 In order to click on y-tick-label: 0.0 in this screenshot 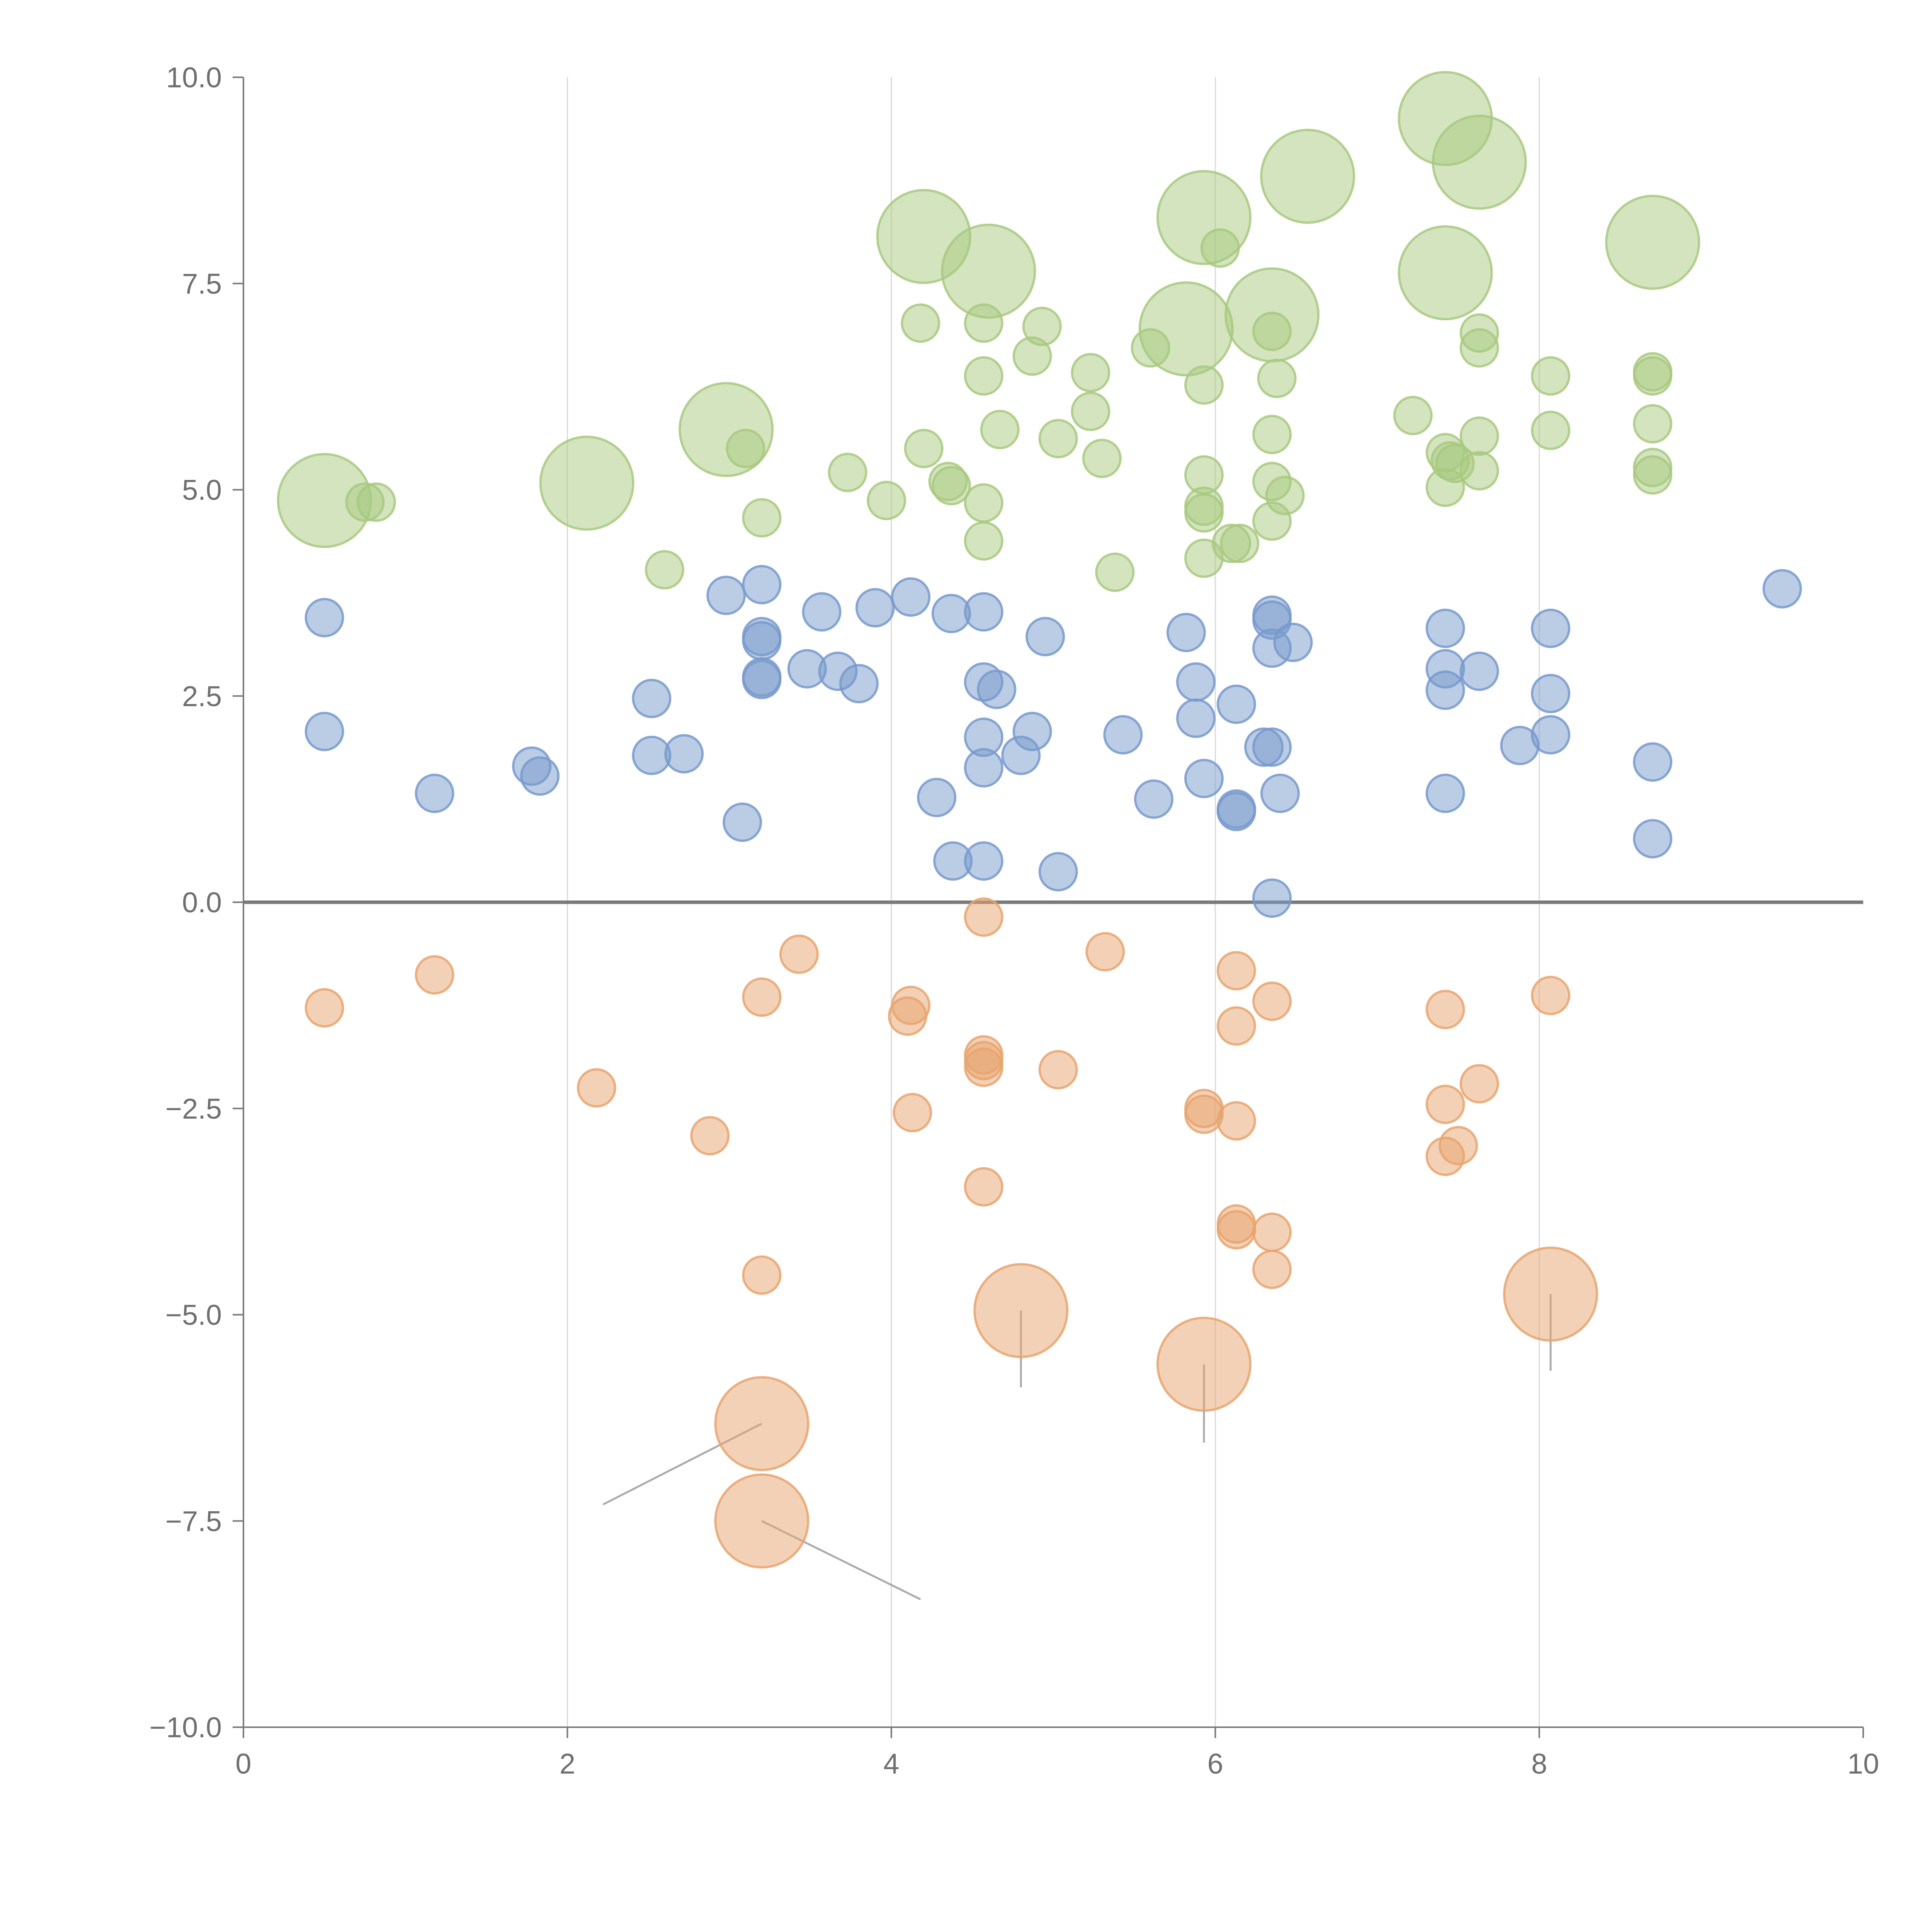, I will do `click(202, 902)`.